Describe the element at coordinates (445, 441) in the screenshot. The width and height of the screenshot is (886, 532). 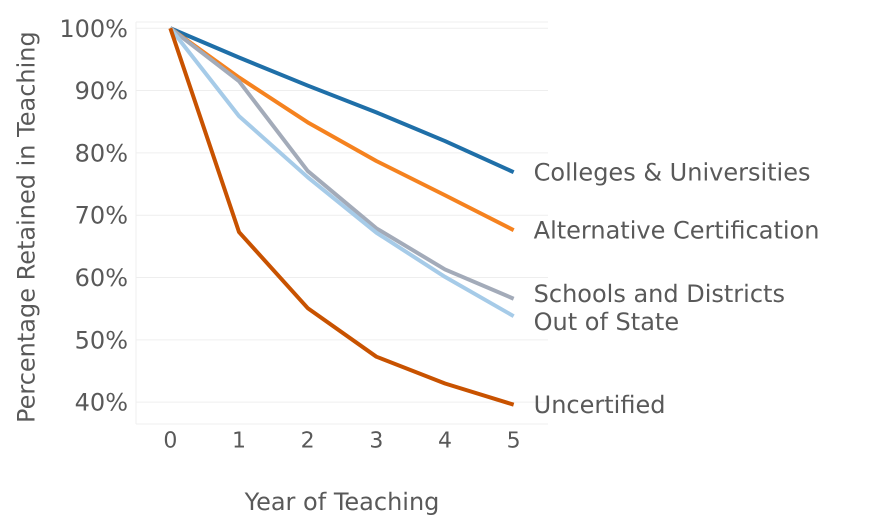
I see `x-tick-label: 4` at that location.